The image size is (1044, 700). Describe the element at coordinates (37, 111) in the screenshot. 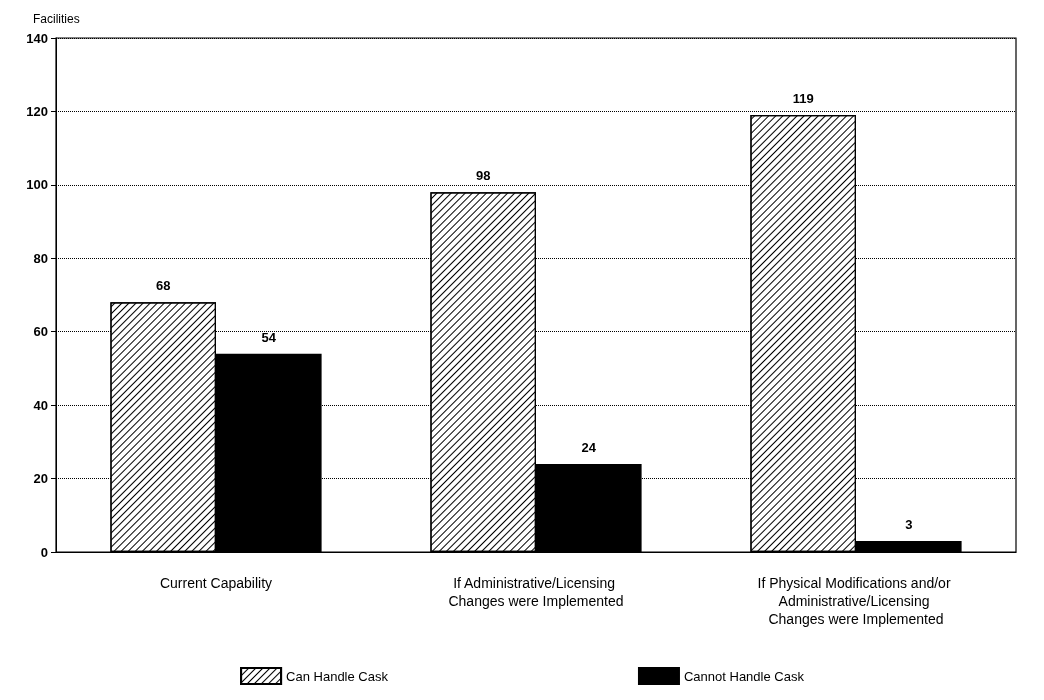

I see `y-tick-label: 120` at that location.